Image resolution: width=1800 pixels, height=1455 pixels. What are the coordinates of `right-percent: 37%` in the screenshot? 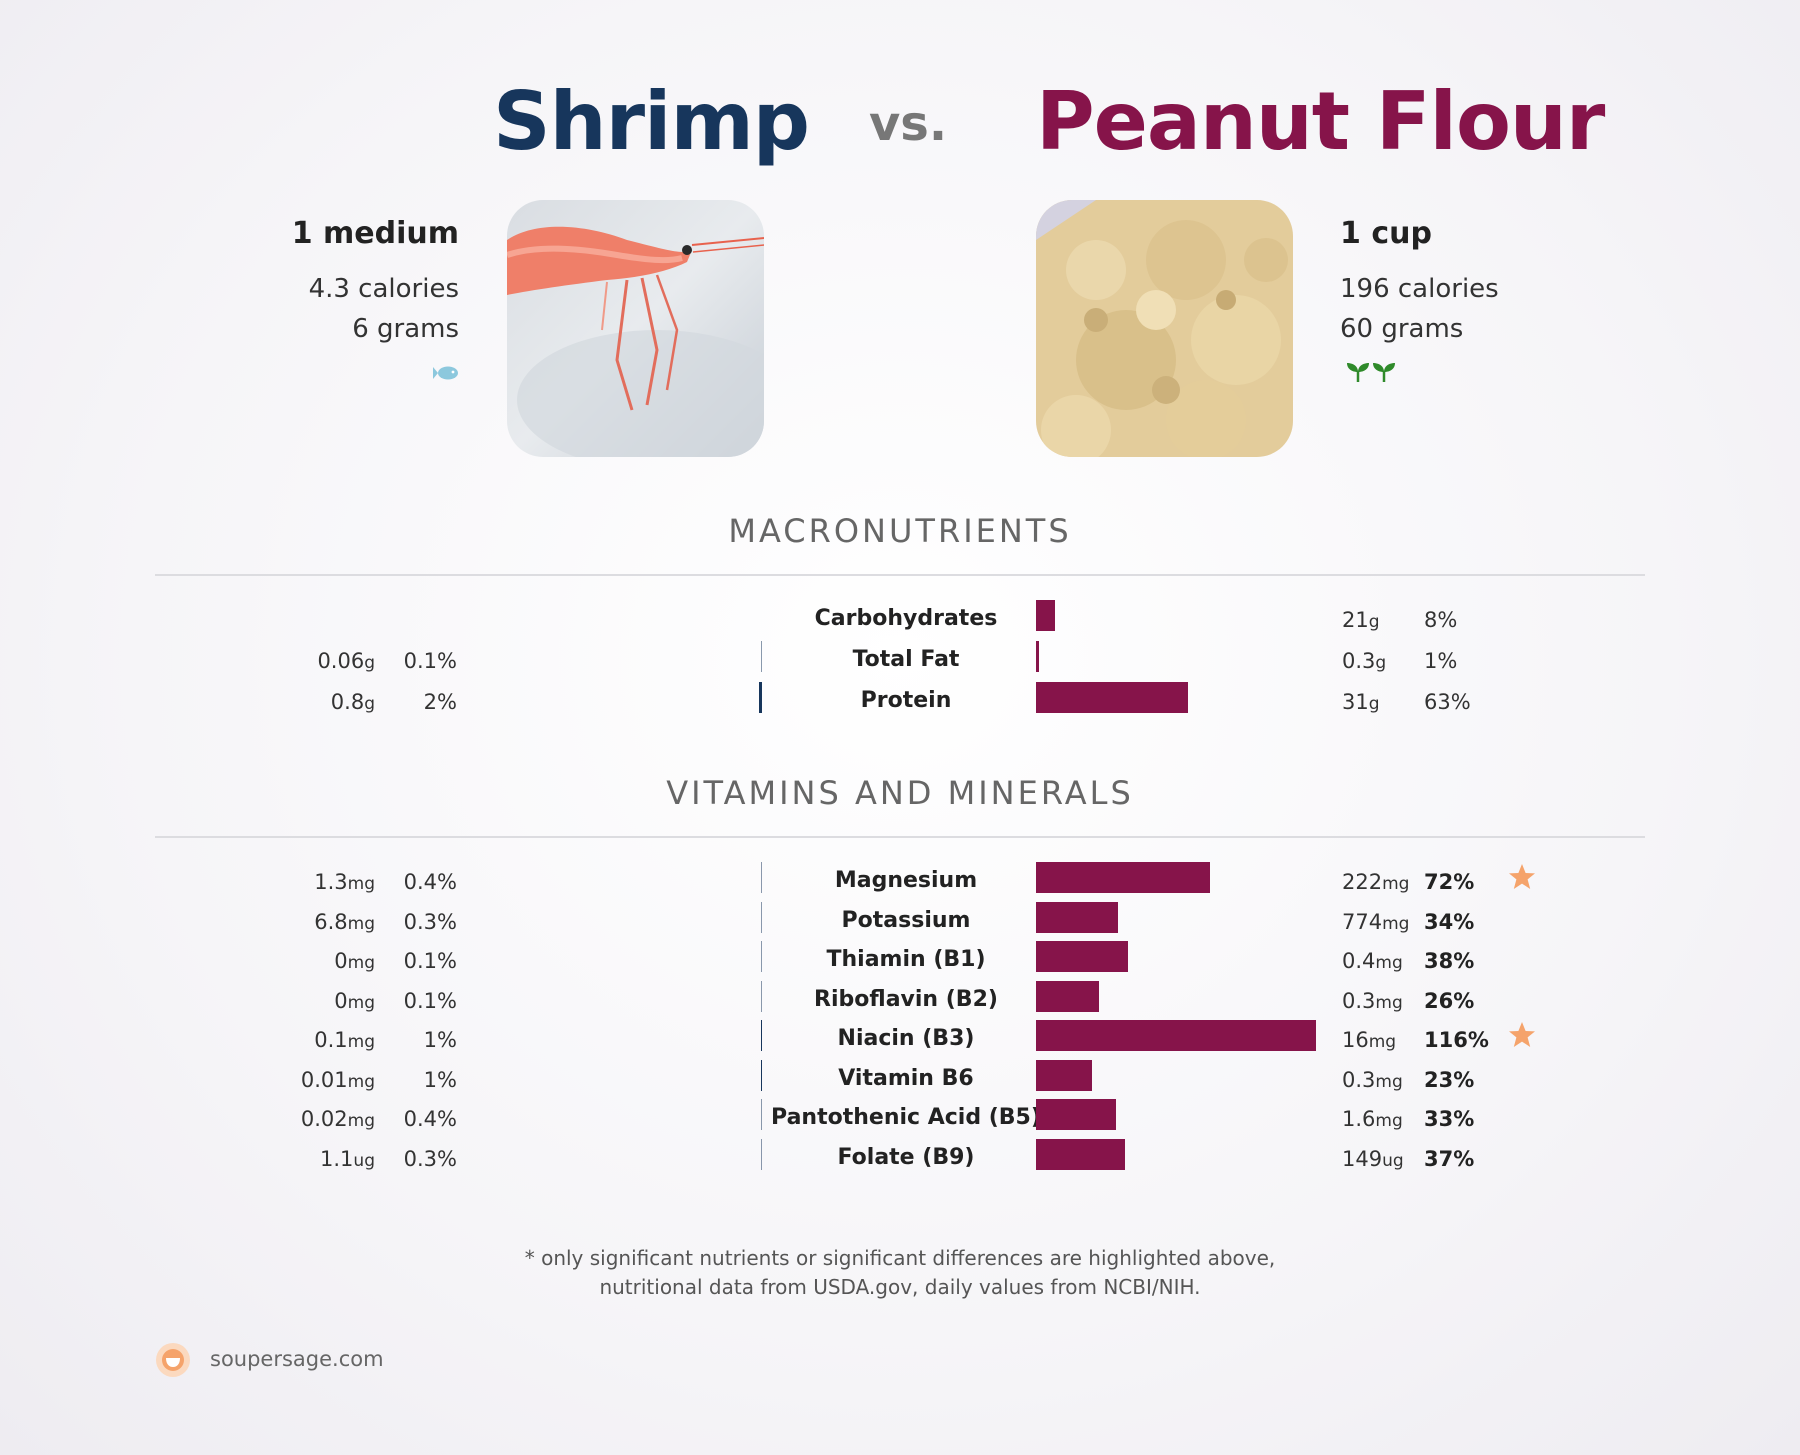 It's located at (1449, 1158).